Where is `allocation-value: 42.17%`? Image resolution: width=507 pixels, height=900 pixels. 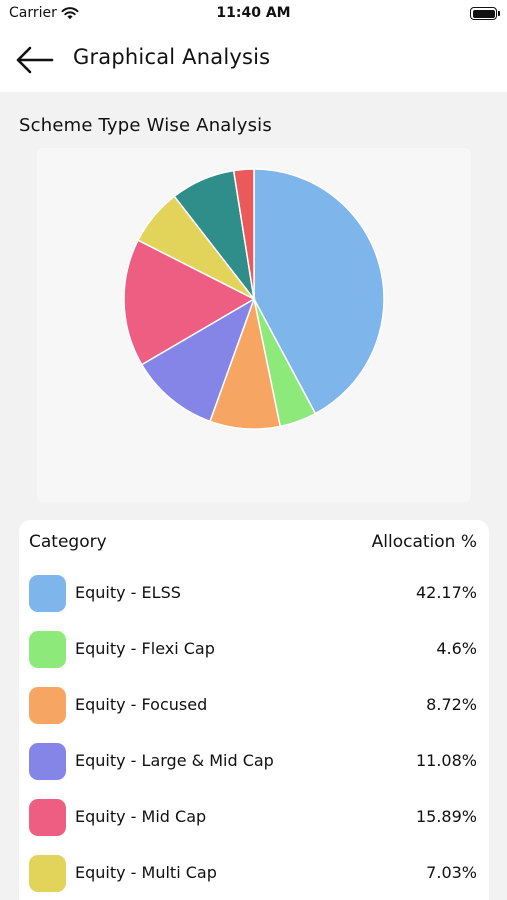
allocation-value: 42.17% is located at coordinates (446, 592).